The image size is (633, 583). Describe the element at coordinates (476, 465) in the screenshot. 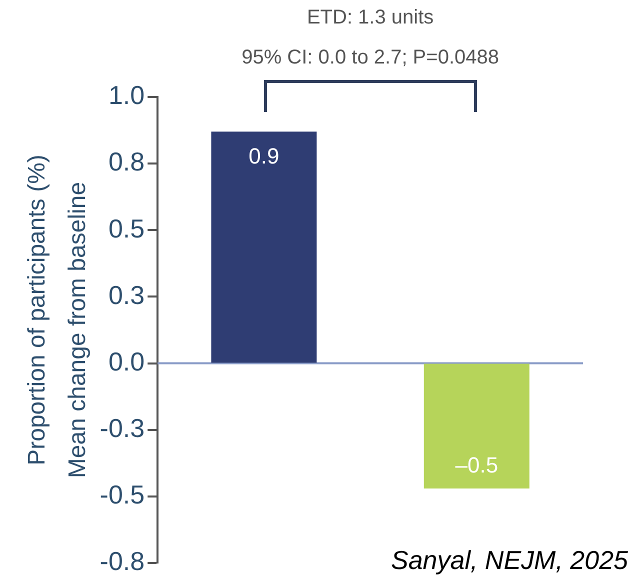

I see `data-label: –0.5` at that location.